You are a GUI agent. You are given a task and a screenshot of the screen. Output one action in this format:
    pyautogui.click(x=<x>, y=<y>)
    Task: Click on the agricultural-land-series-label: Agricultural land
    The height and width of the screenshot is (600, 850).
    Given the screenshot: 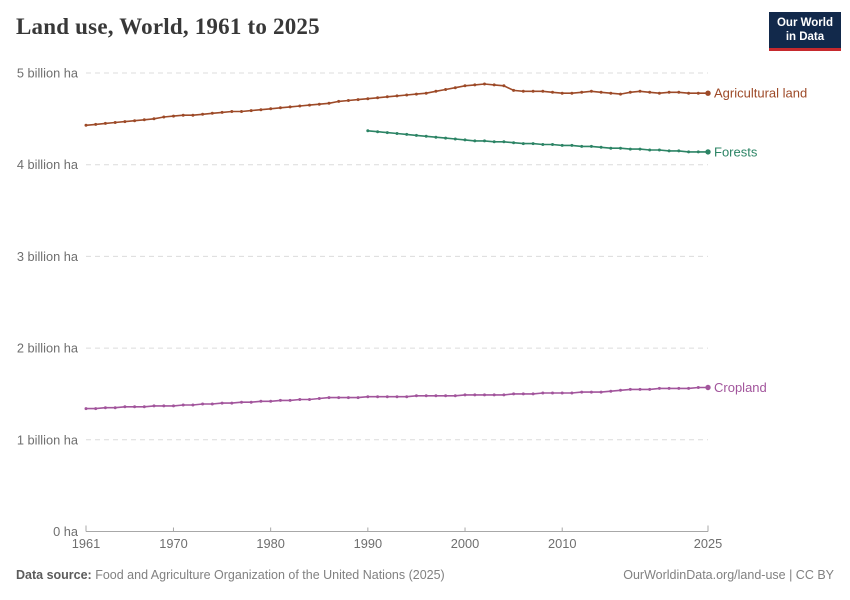 What is the action you would take?
    pyautogui.click(x=760, y=93)
    